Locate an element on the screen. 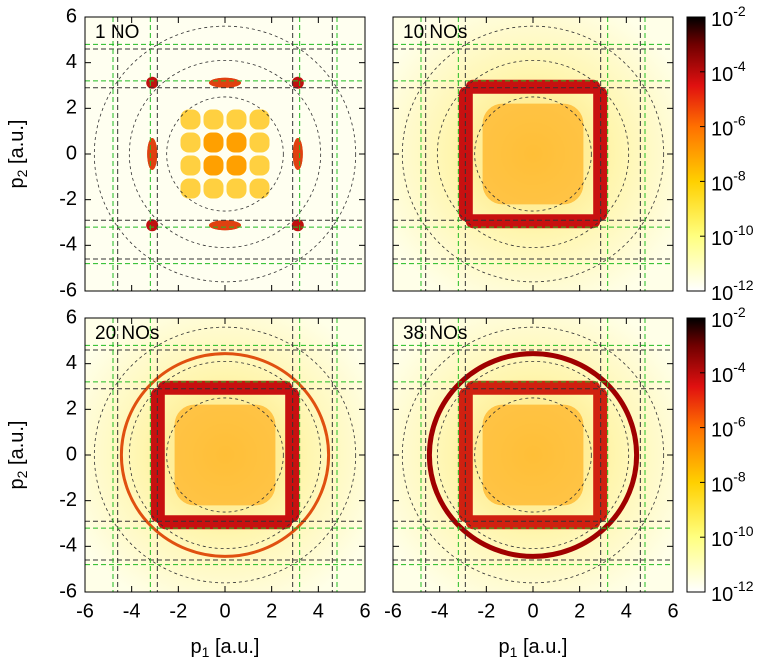 This screenshot has width=772, height=668. y-tick-label: 6 is located at coordinates (71, 16).